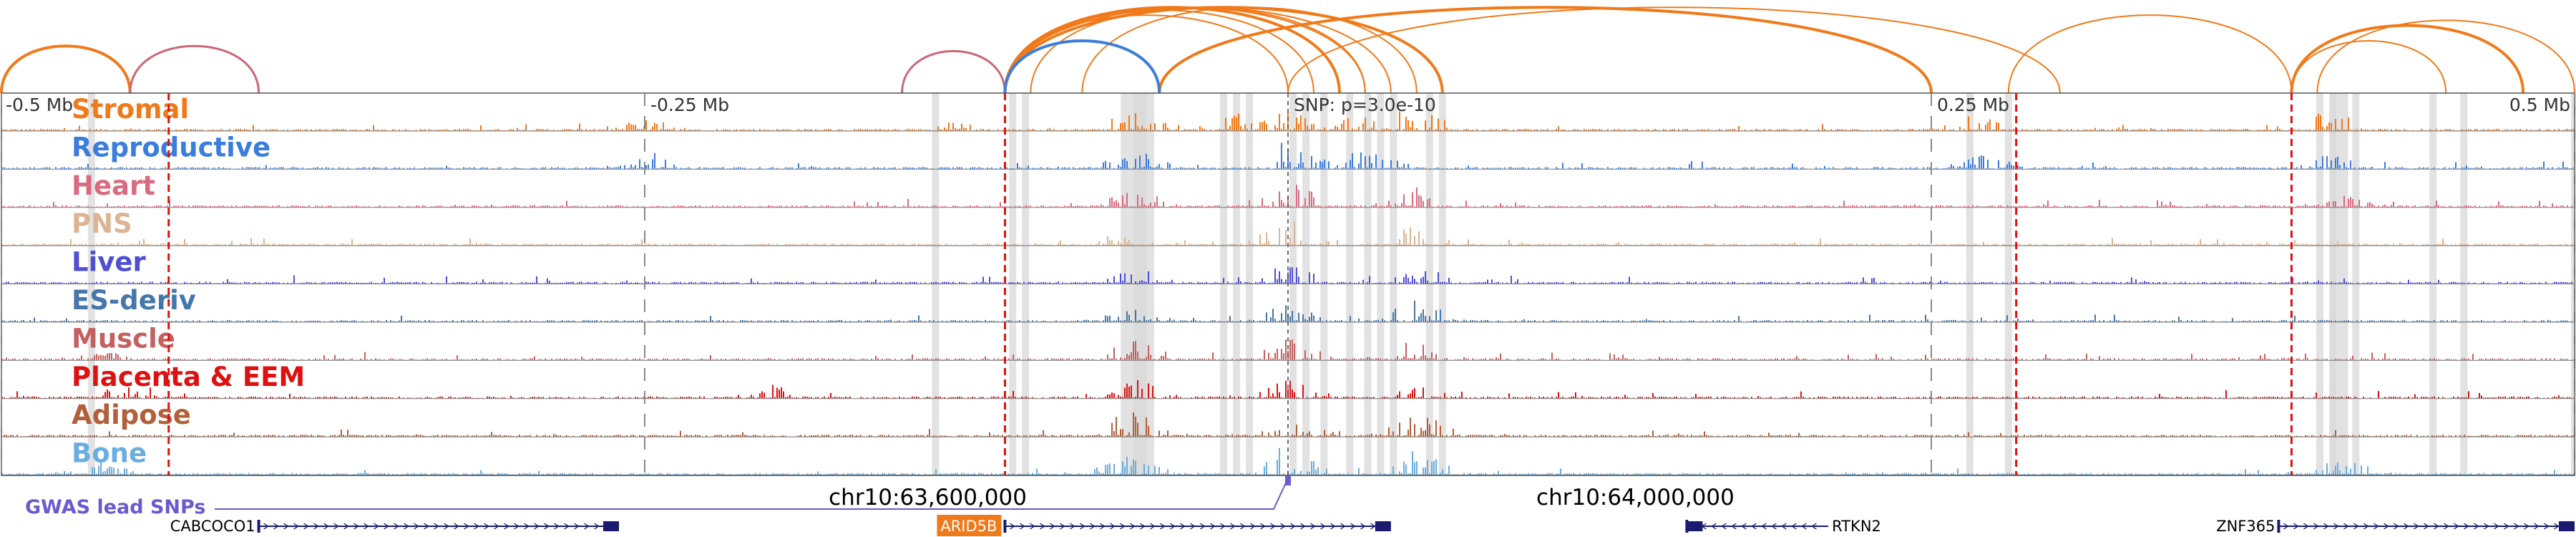 This screenshot has height=537, width=2576. I want to click on gene-label: ZNF365, so click(2245, 526).